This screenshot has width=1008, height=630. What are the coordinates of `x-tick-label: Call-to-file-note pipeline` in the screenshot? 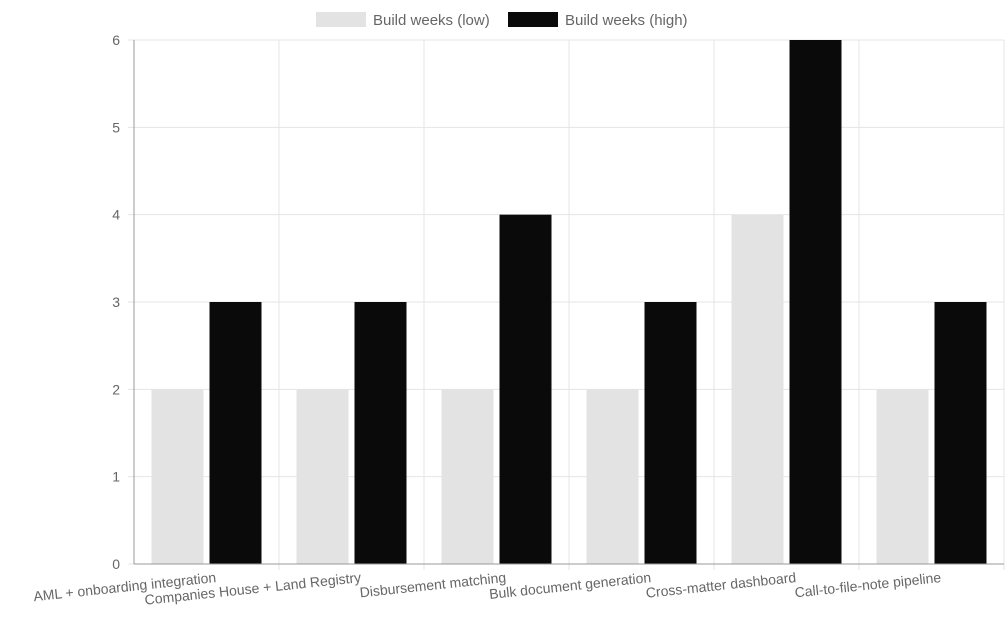 It's located at (868, 584).